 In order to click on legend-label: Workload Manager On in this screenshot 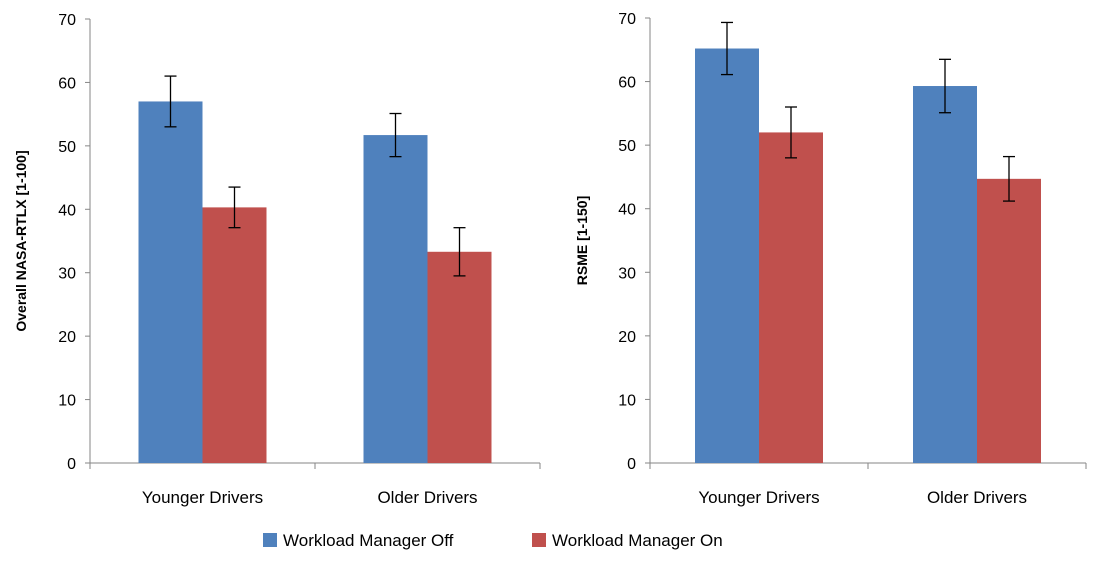, I will do `click(637, 540)`.